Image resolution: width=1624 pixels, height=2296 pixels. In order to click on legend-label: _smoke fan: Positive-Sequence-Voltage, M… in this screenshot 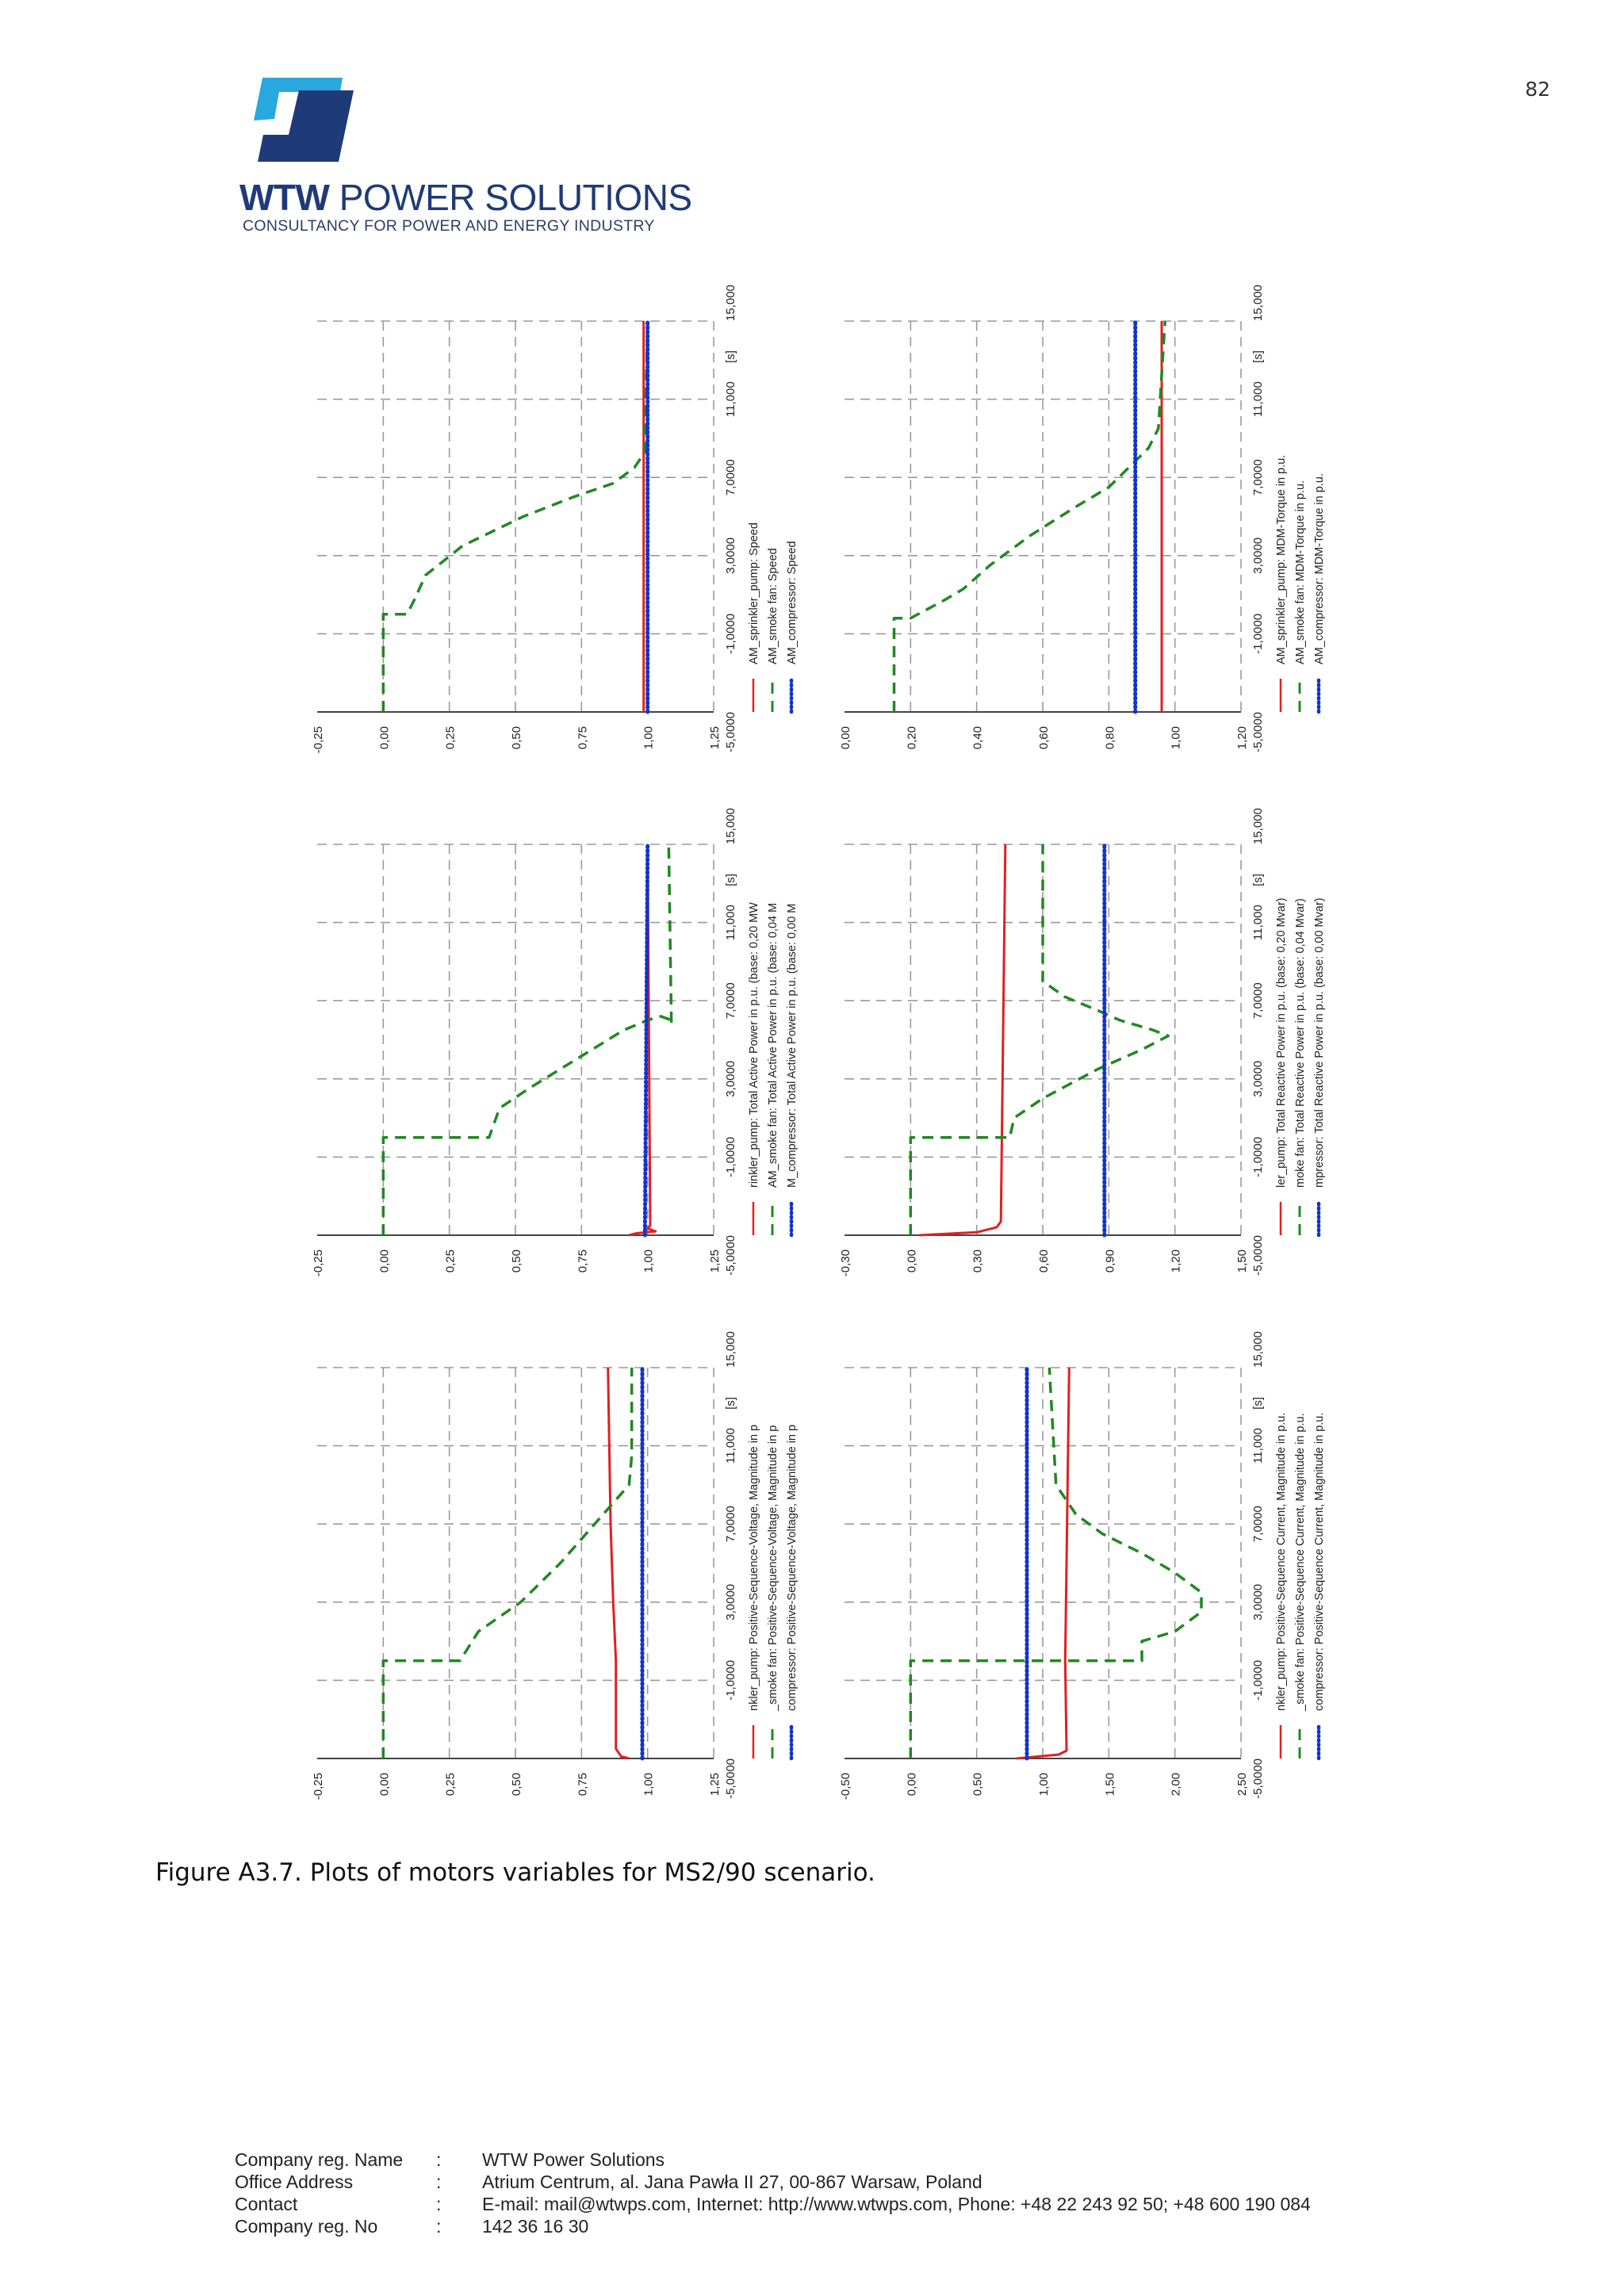, I will do `click(773, 1569)`.